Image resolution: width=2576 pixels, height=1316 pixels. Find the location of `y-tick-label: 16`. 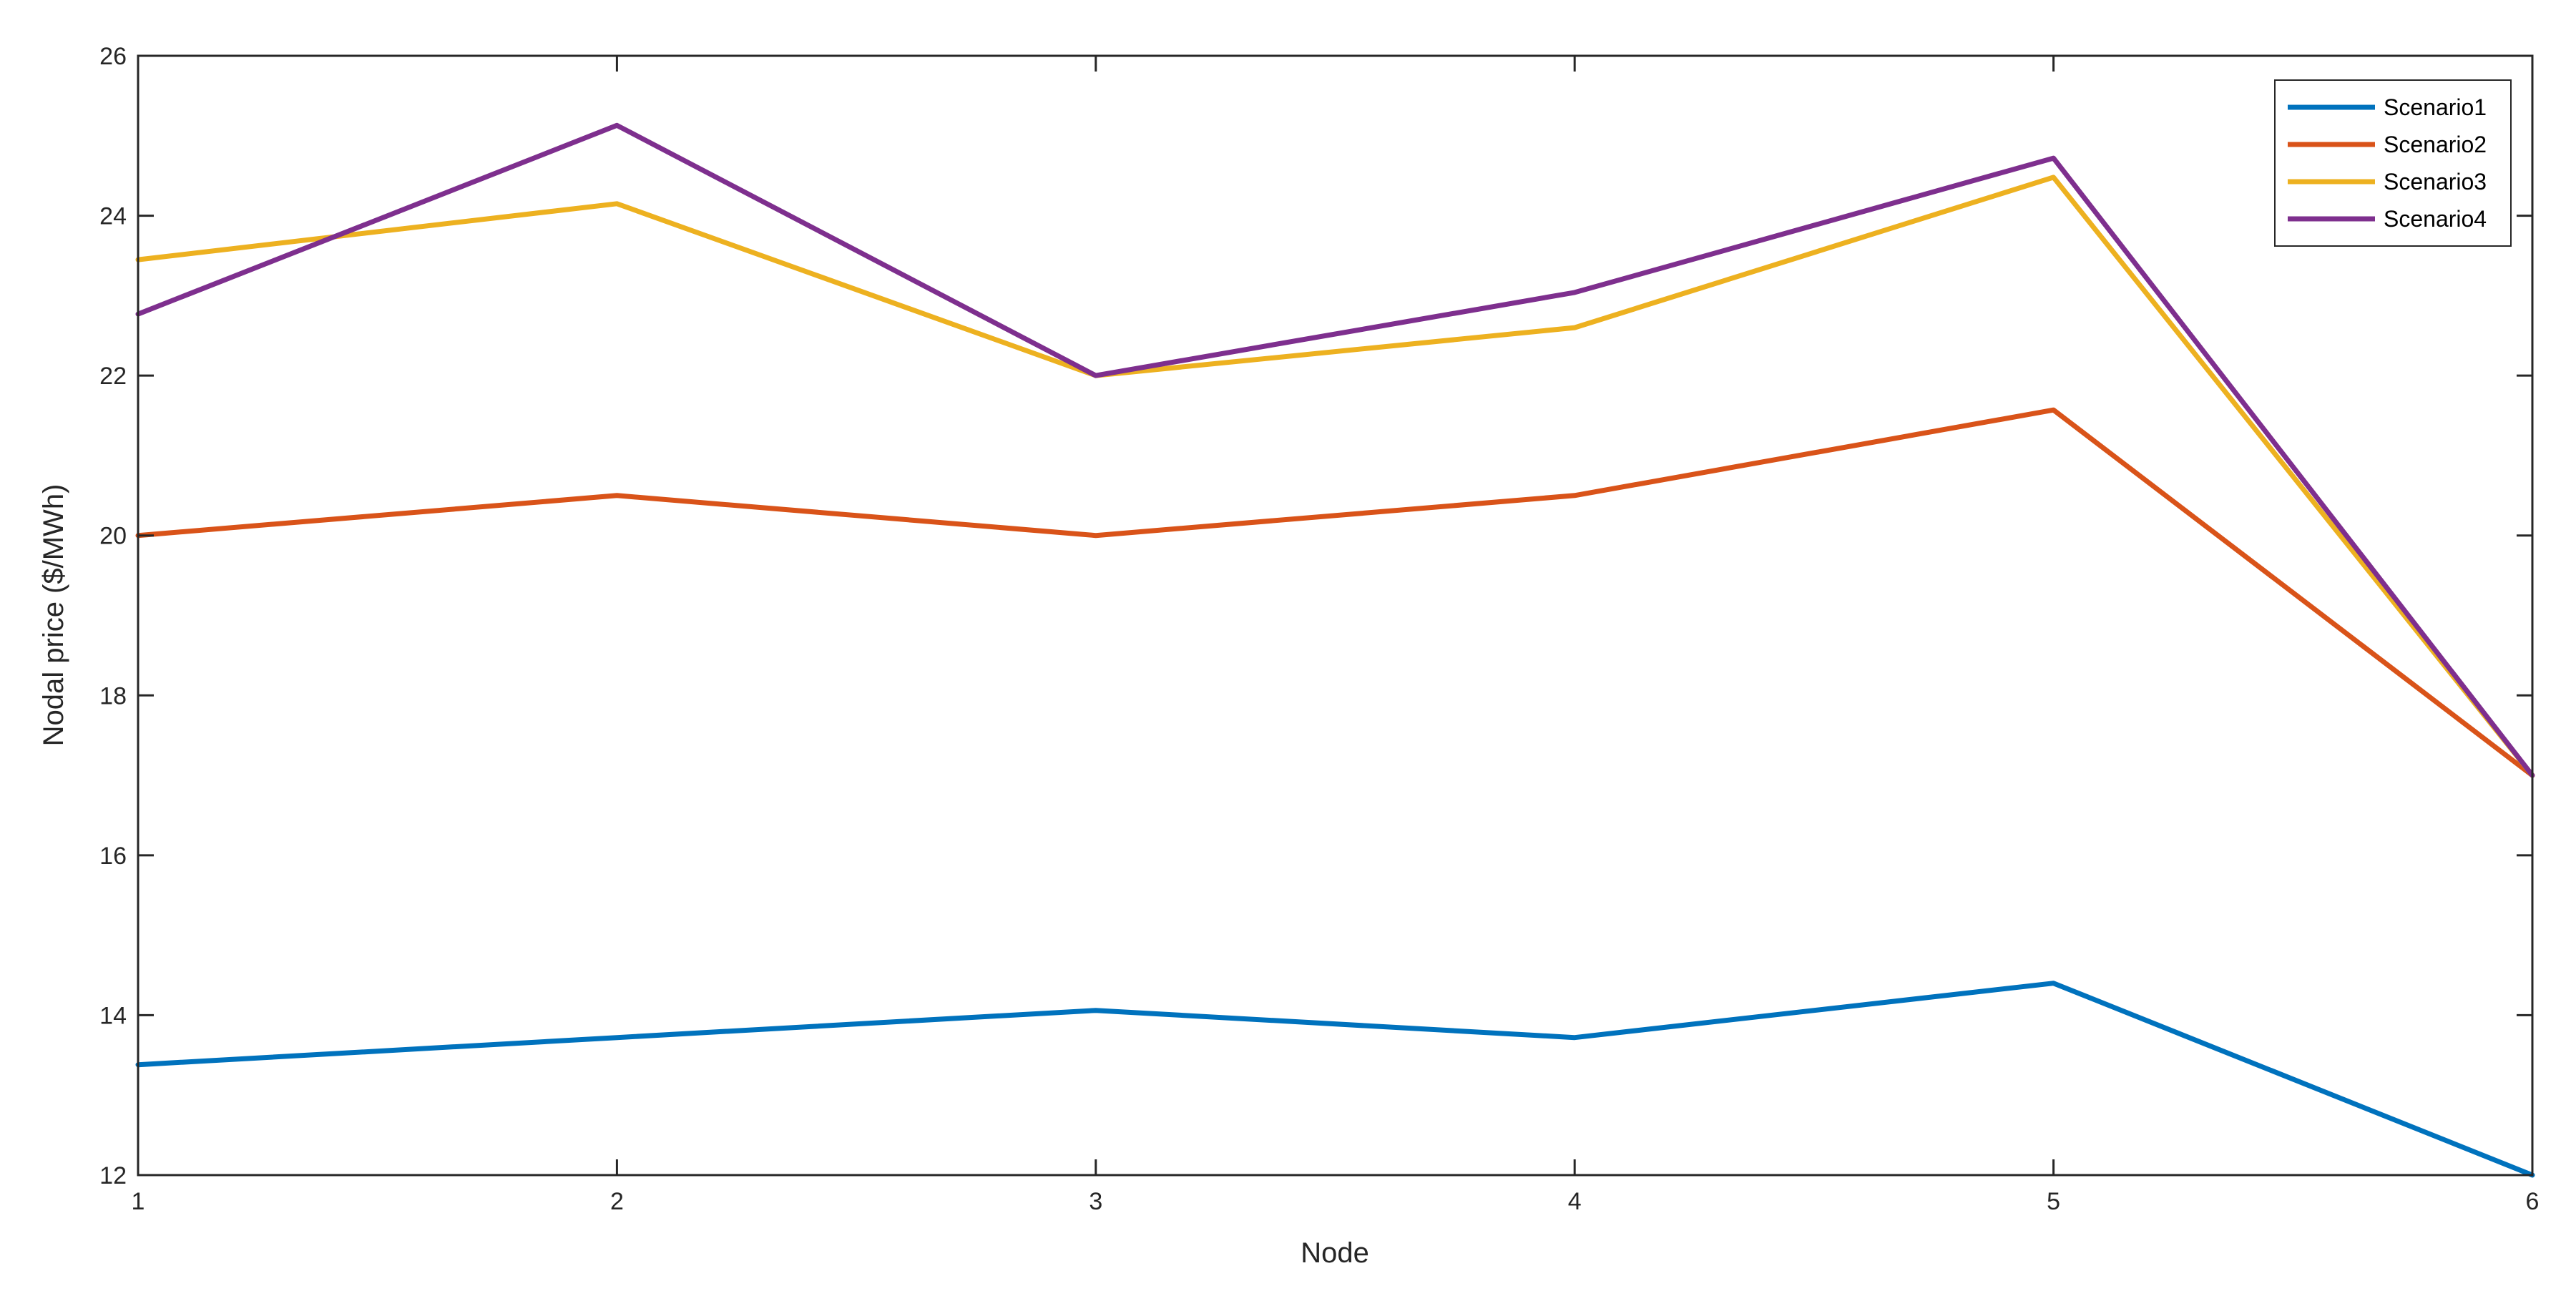

y-tick-label: 16 is located at coordinates (113, 856).